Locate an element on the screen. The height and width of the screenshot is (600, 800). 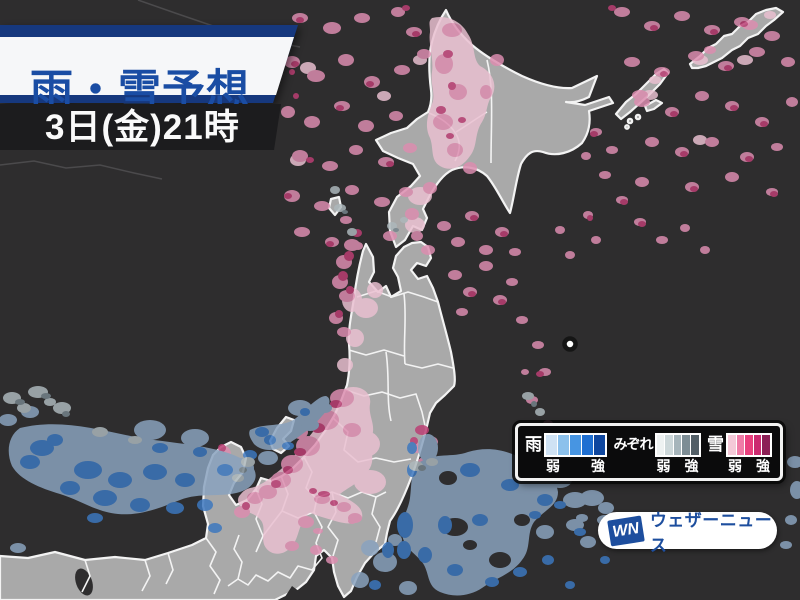
snow-level-5-swatch is located at coordinates (766, 445).